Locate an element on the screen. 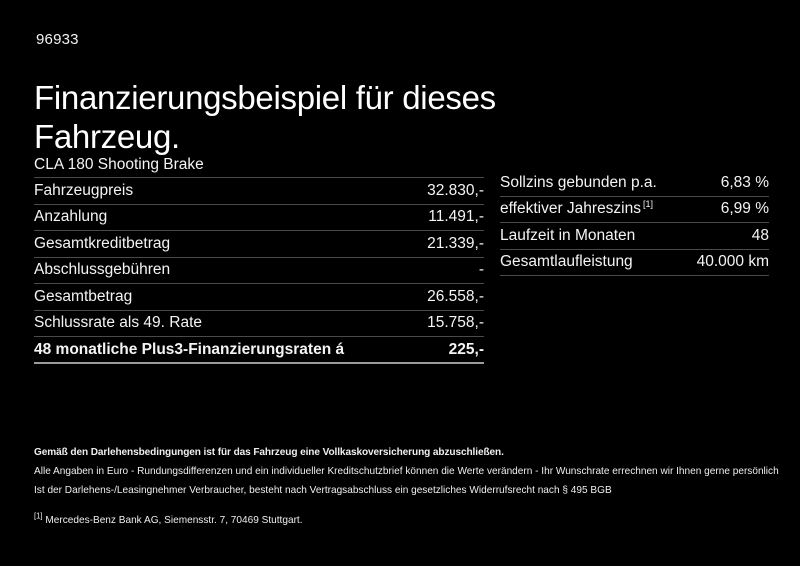 This screenshot has width=800, height=566. row-value: - is located at coordinates (481, 270).